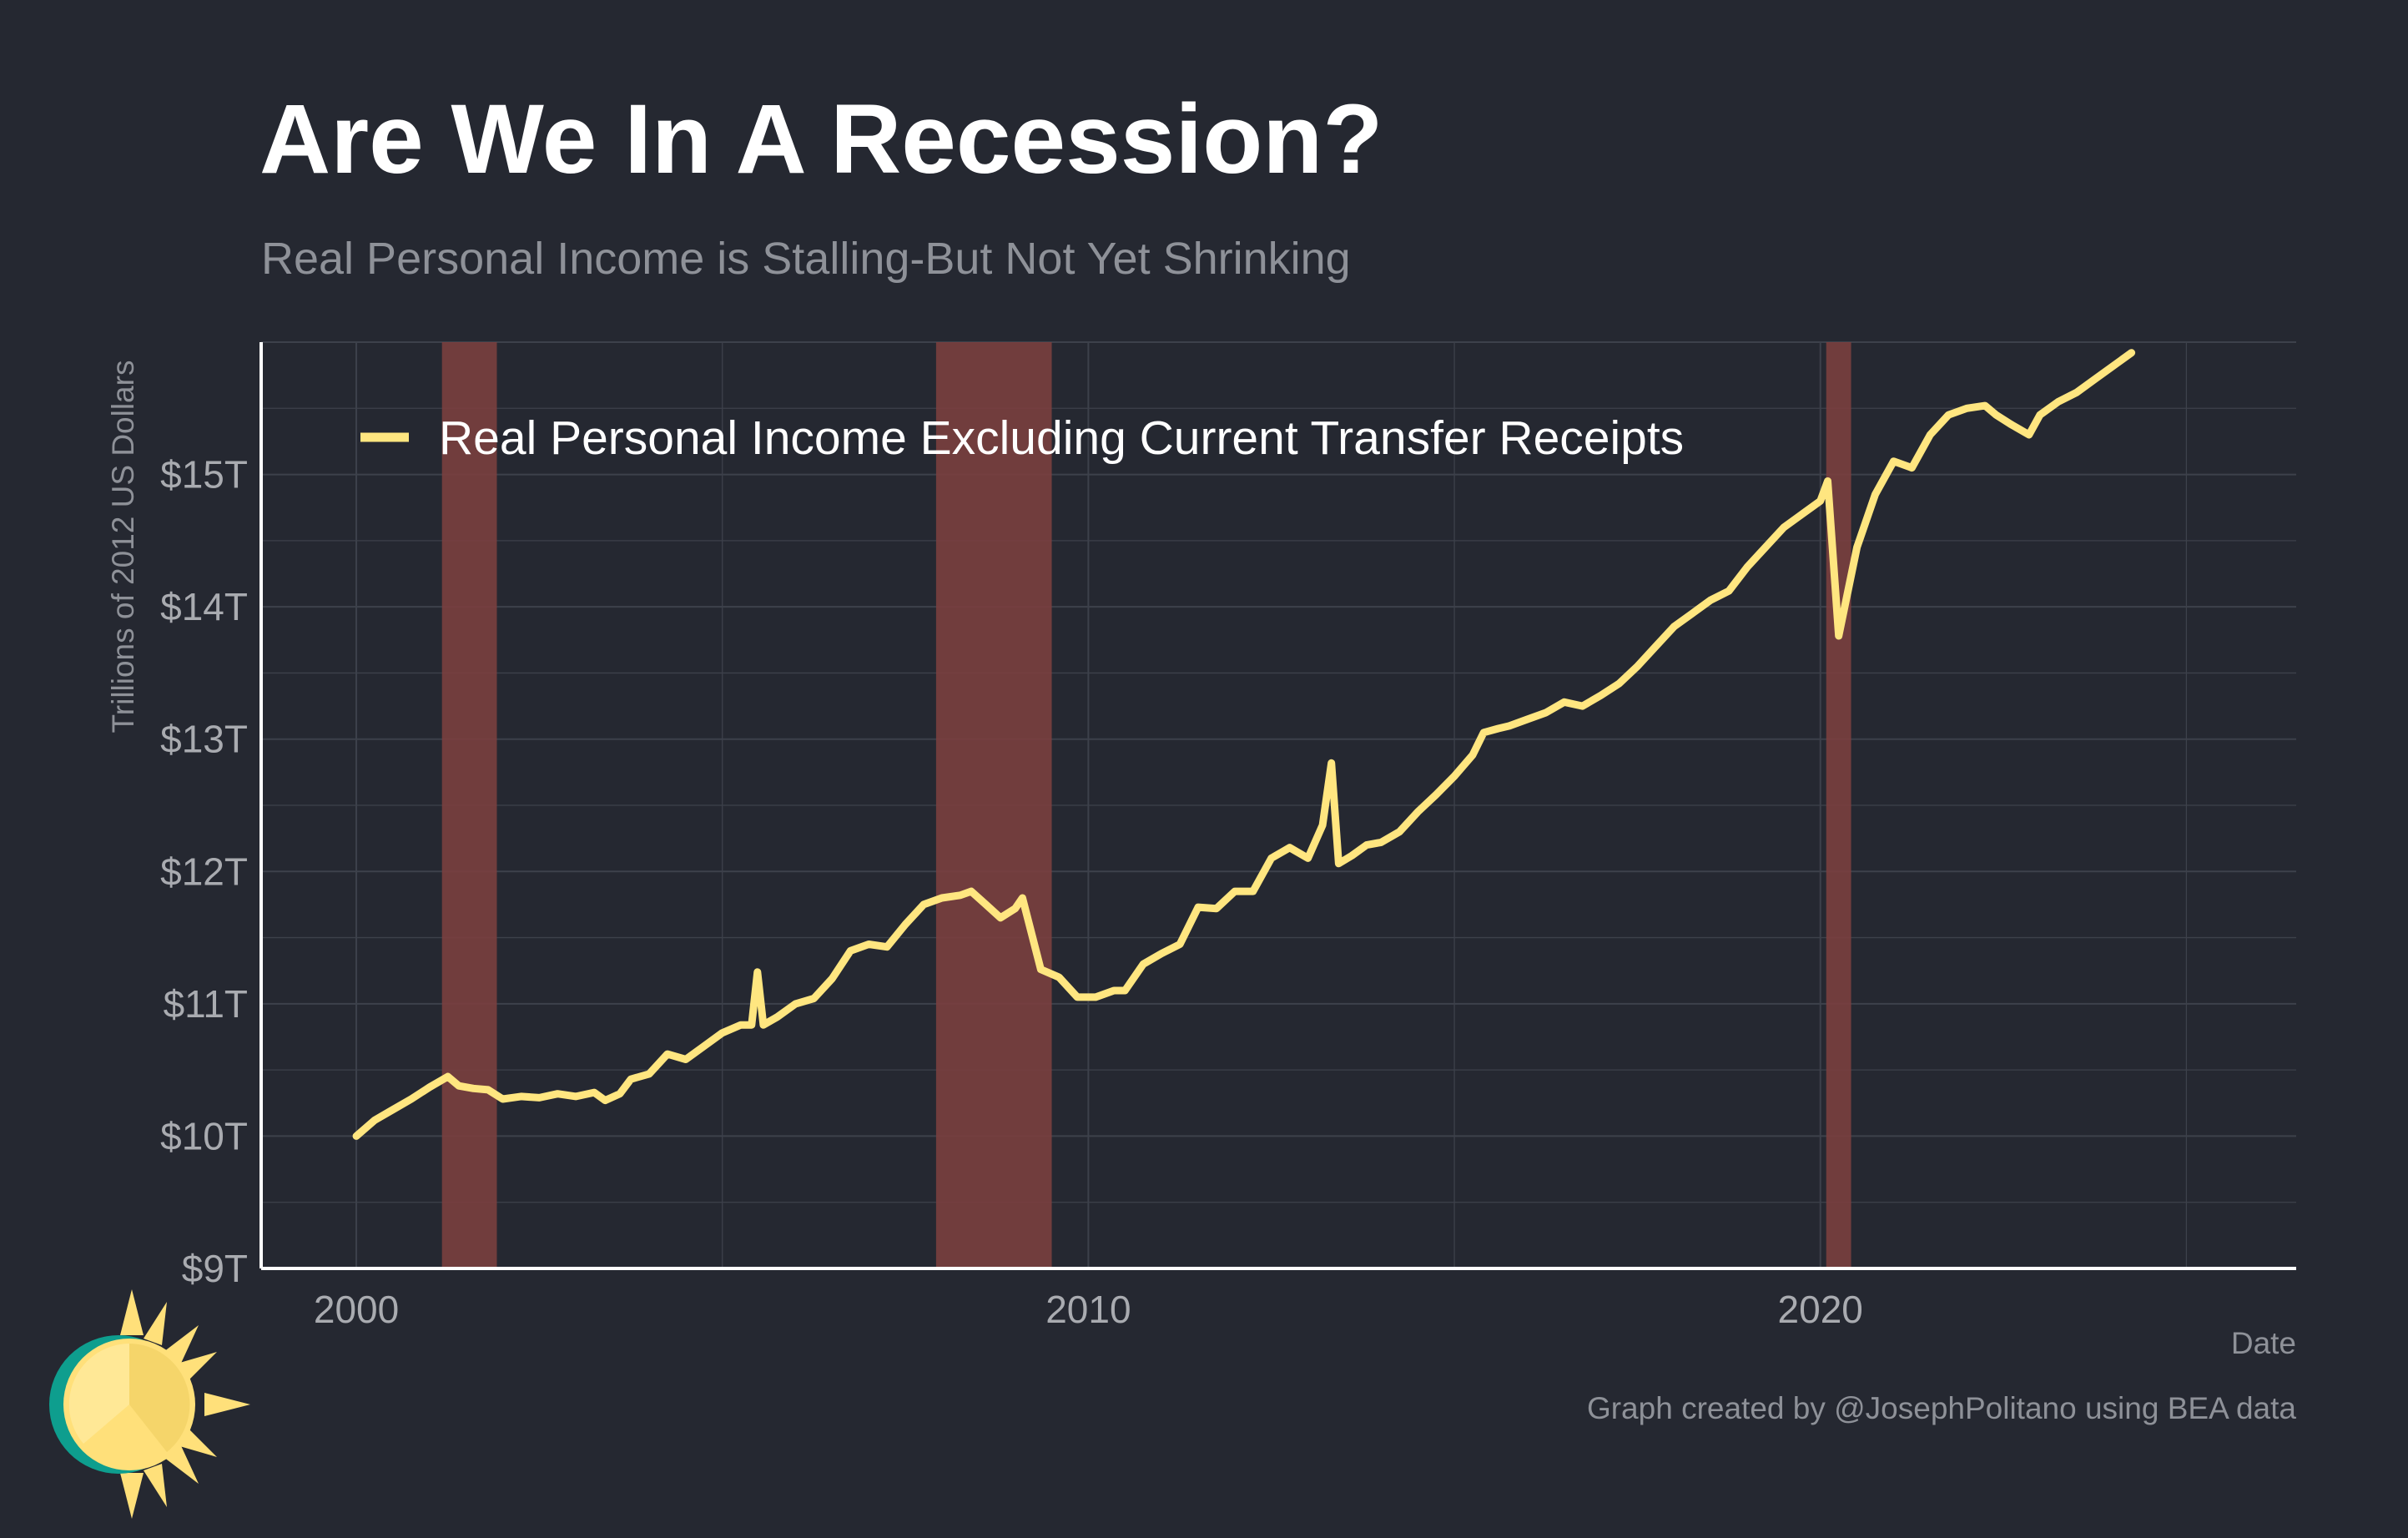  Describe the element at coordinates (2263, 1343) in the screenshot. I see `x-axis-title: Date` at that location.